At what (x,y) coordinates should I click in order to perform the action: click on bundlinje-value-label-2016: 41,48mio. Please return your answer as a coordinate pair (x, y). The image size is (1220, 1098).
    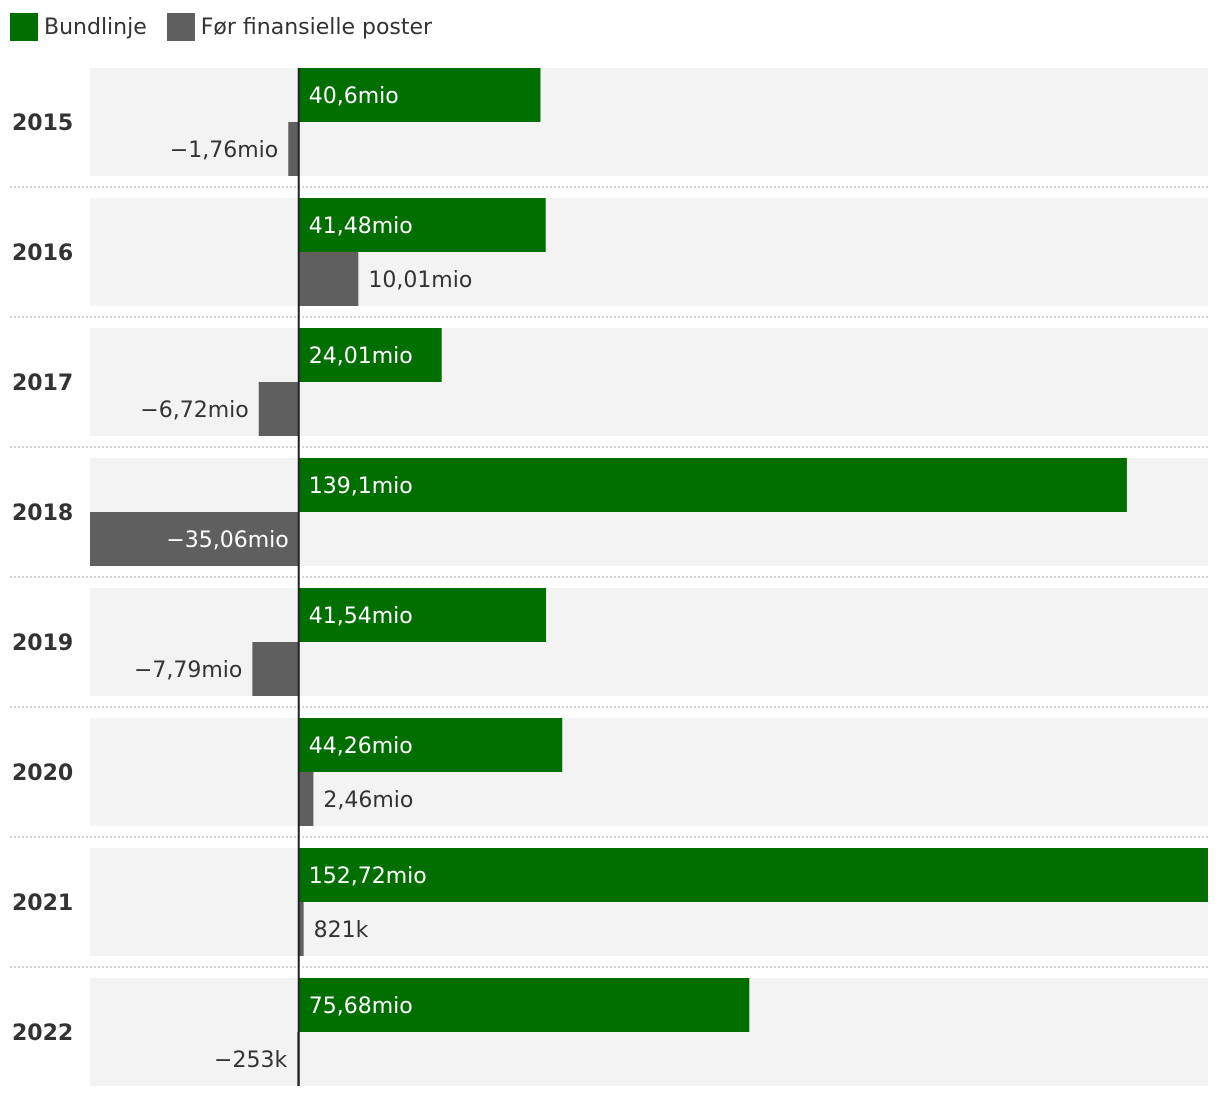
    Looking at the image, I should click on (361, 226).